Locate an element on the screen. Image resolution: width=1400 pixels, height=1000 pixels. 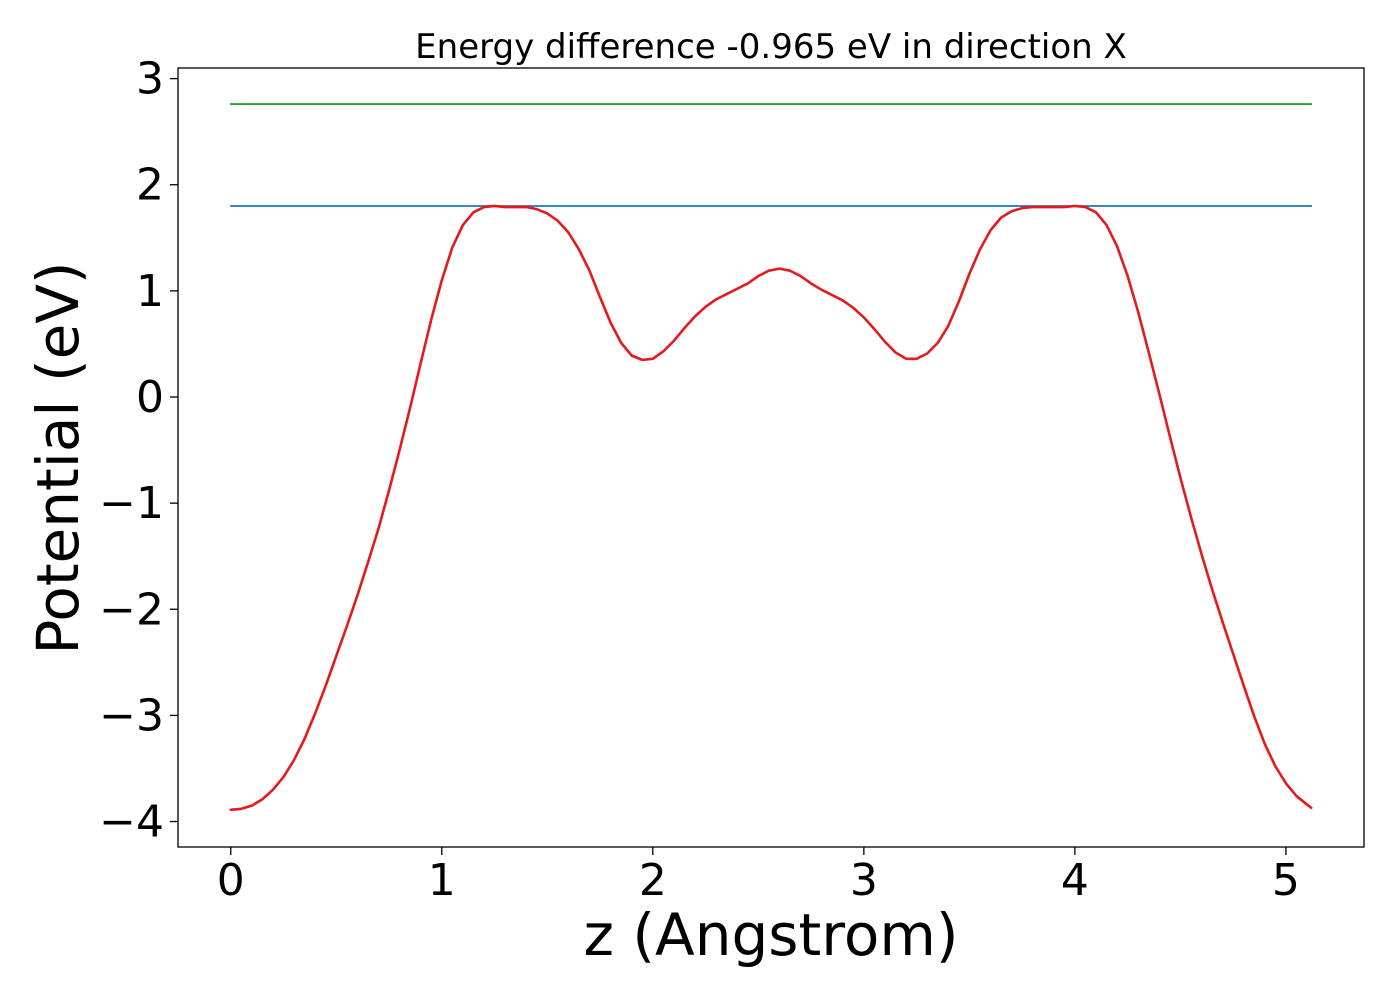
y-tick-label: 3 is located at coordinates (150, 79).